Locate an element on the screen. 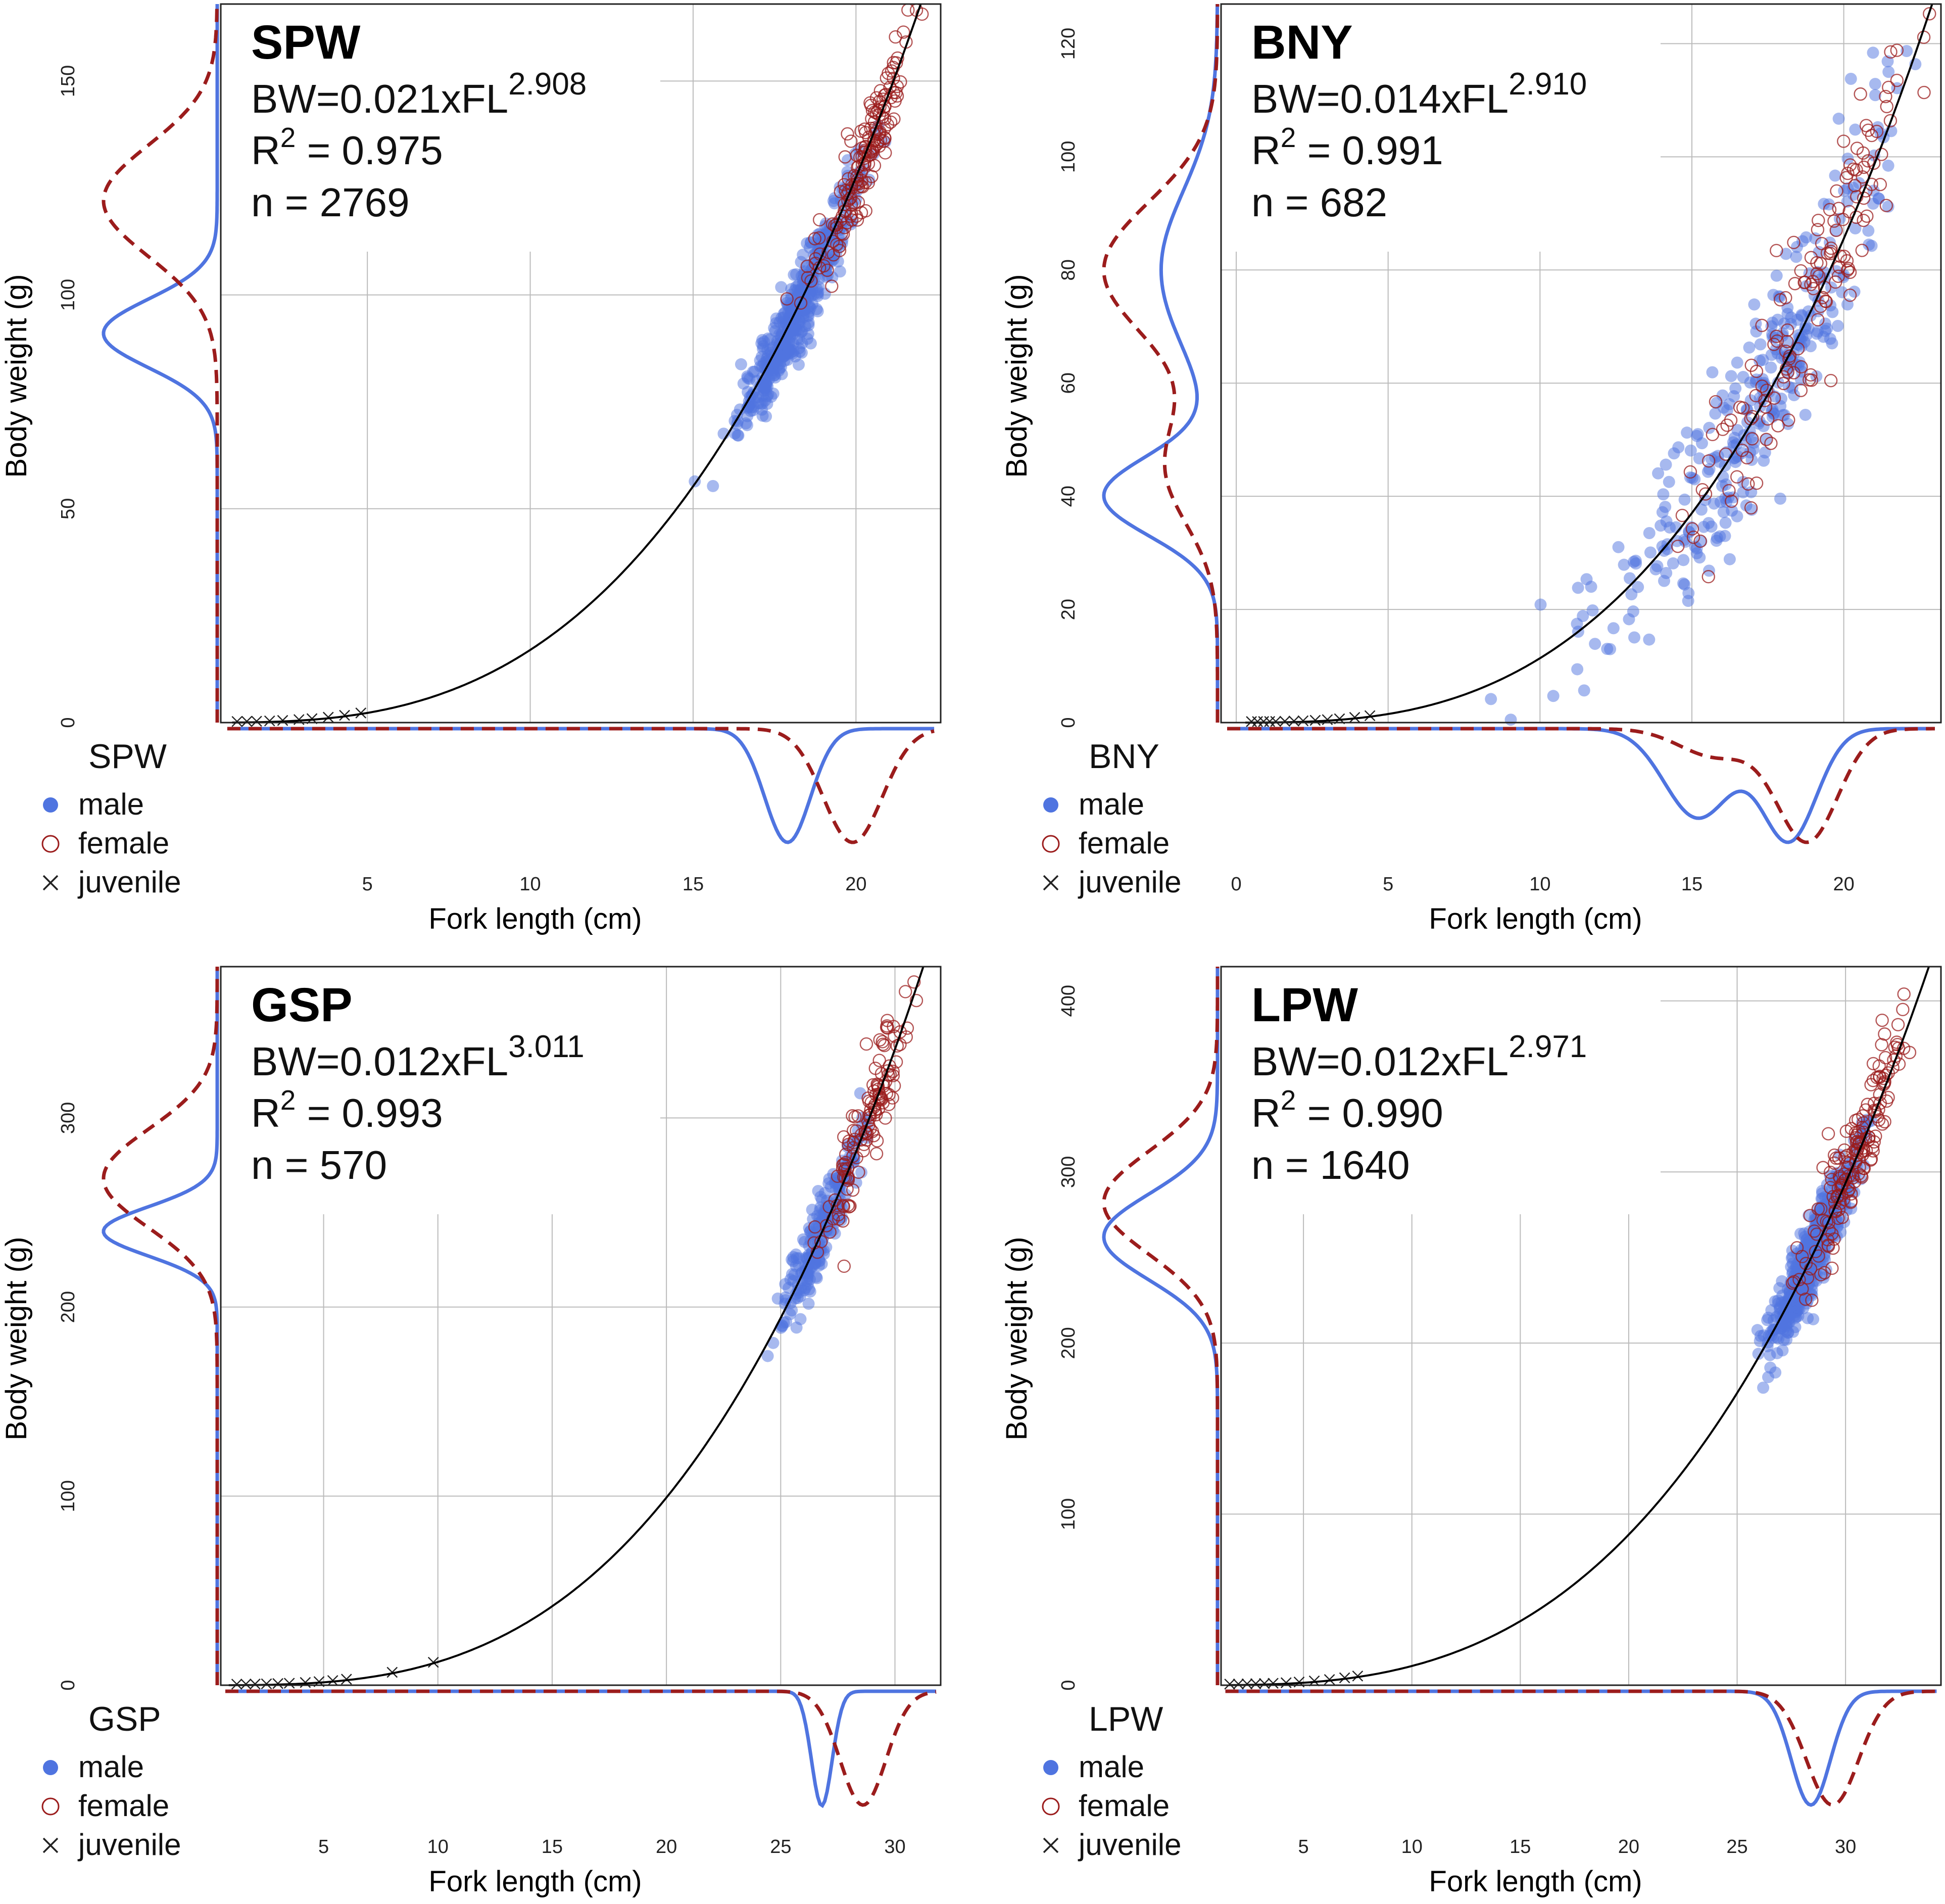 The image size is (1945, 1904). r-squared-value: = 0.990 is located at coordinates (1369, 1112).